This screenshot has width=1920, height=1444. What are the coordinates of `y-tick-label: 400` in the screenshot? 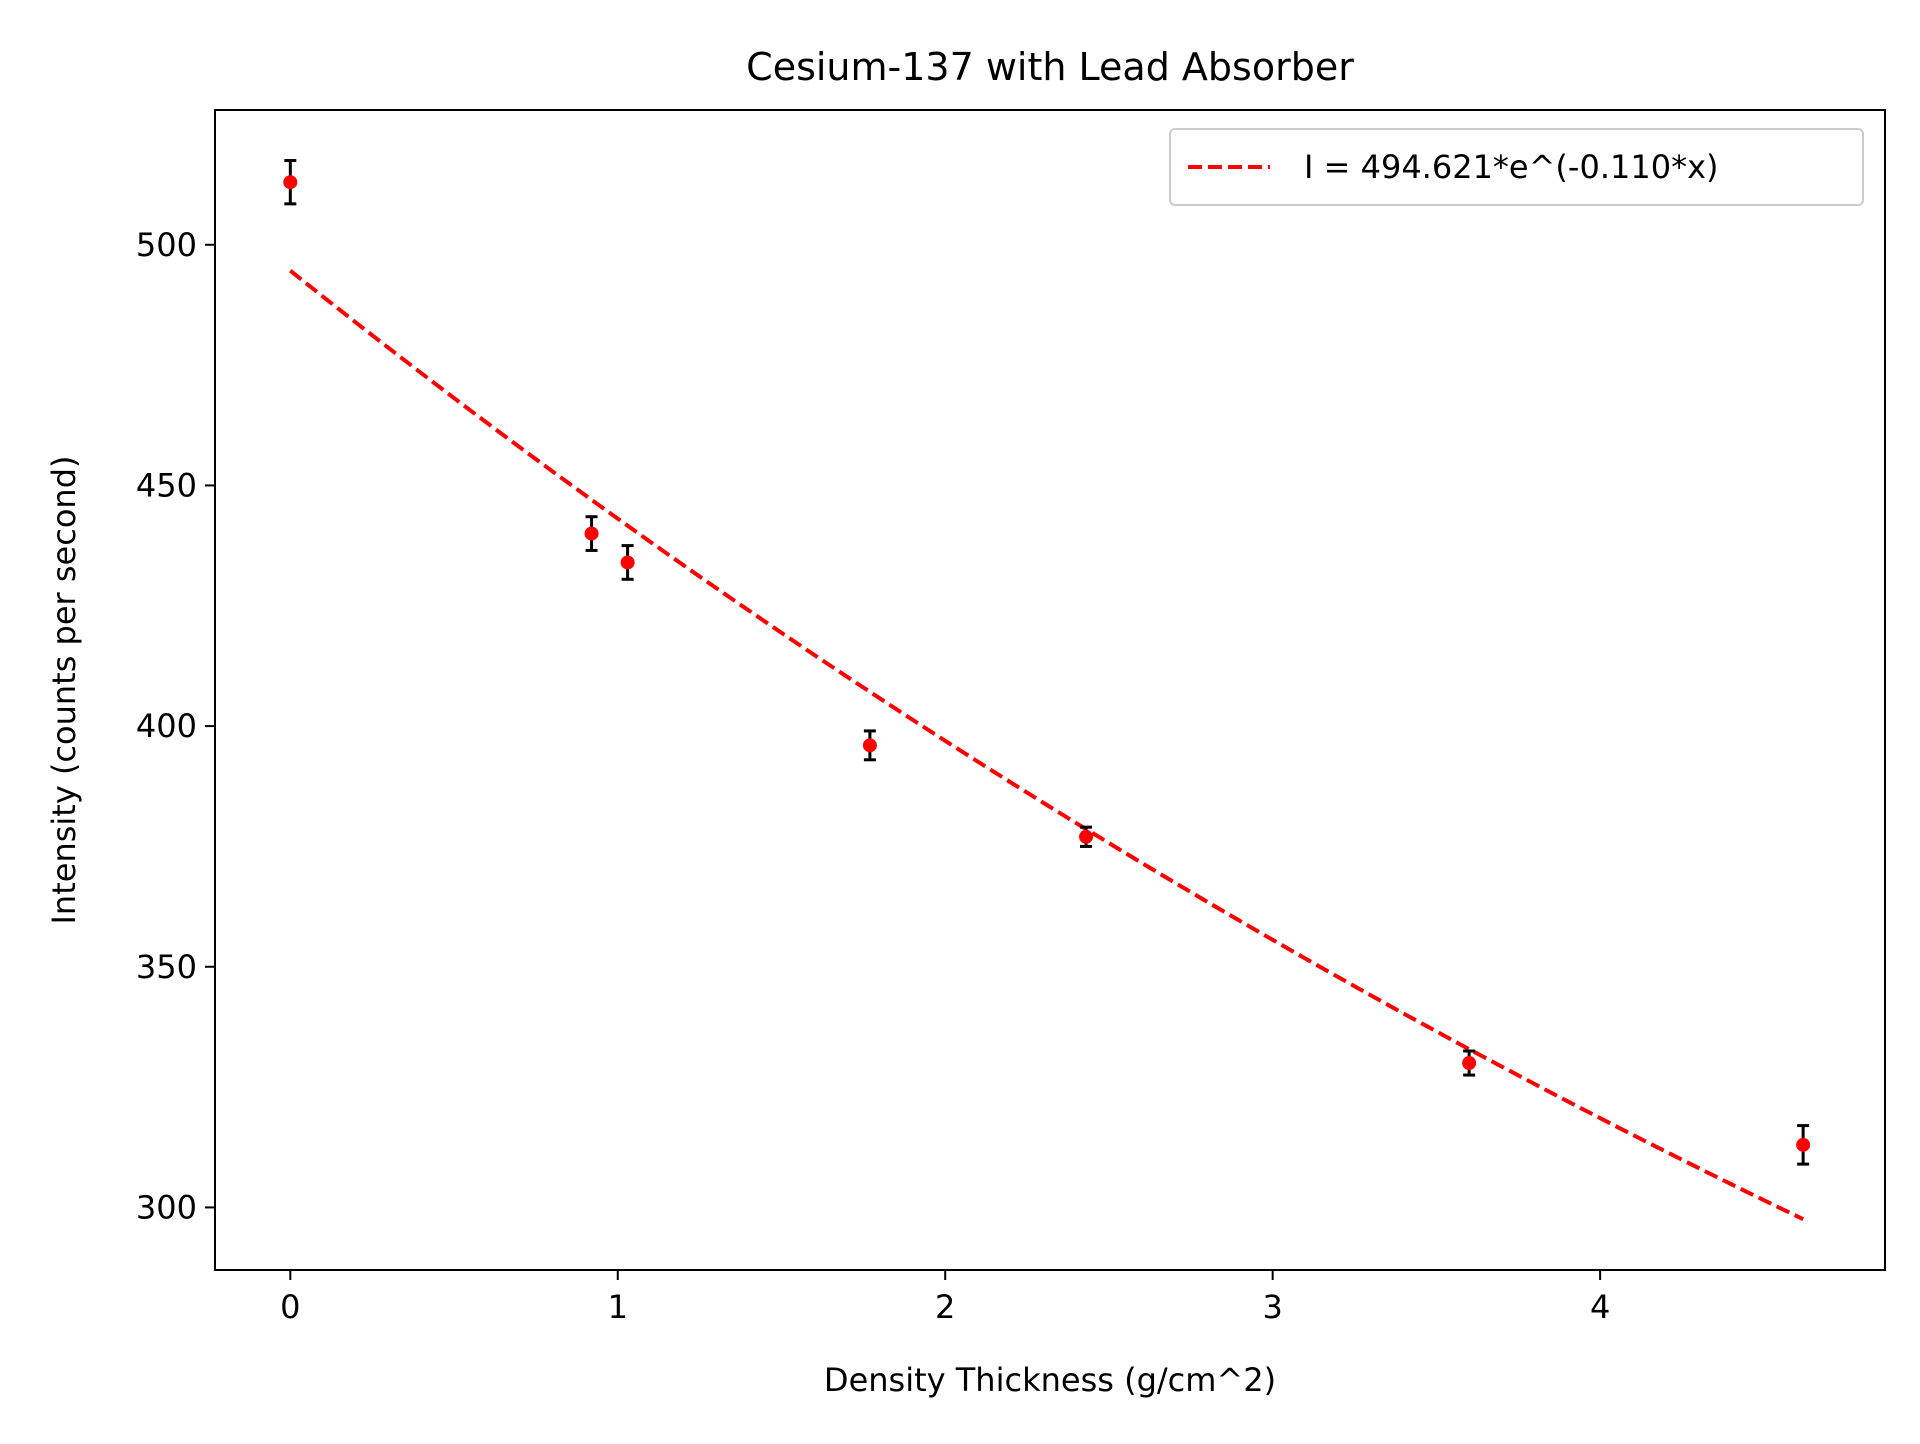 It's located at (166, 726).